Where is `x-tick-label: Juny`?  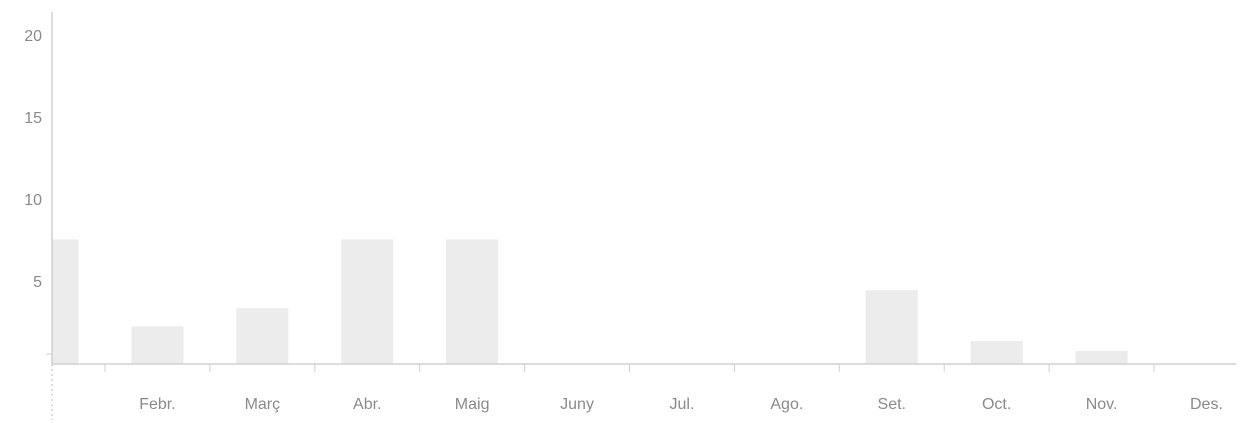 x-tick-label: Juny is located at coordinates (577, 404).